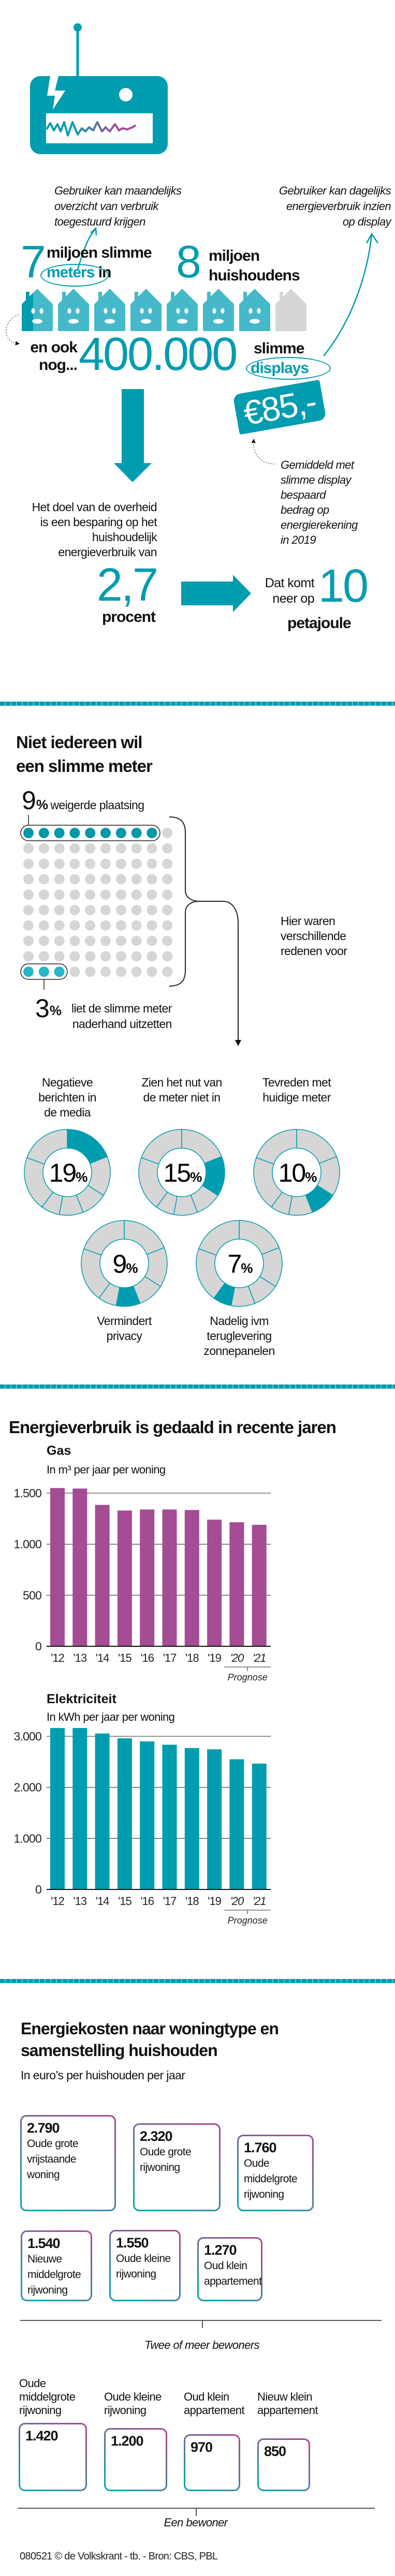  I want to click on cost-label: vrijstaande, so click(52, 2159).